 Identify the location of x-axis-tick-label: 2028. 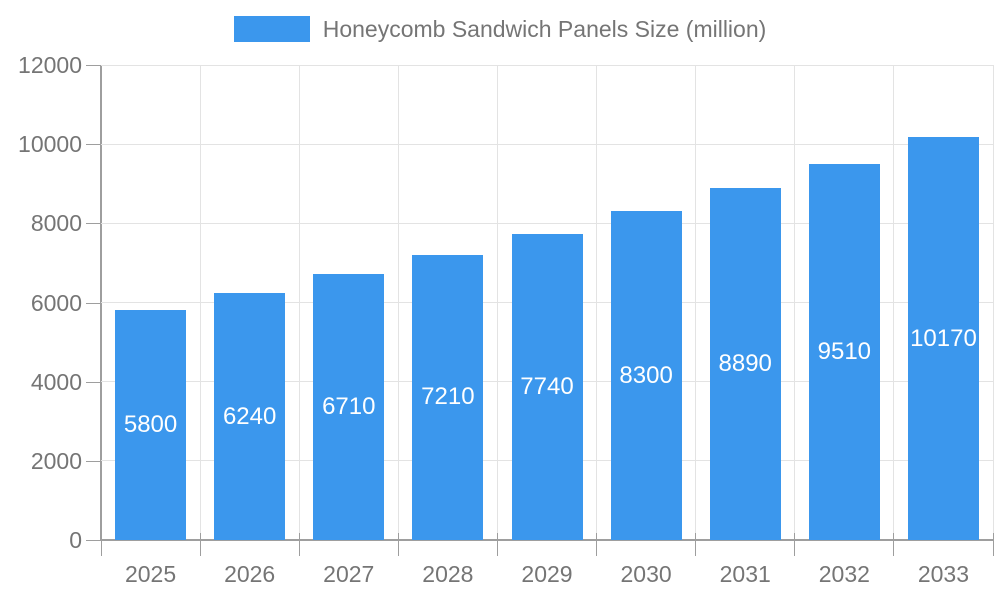
(448, 574).